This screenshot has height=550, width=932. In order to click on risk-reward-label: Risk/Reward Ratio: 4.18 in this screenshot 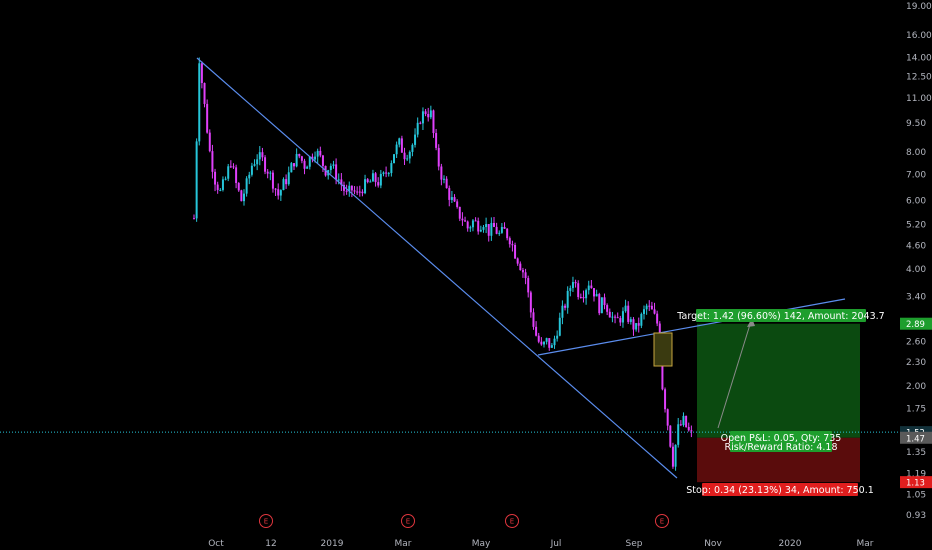, I will do `click(780, 447)`.